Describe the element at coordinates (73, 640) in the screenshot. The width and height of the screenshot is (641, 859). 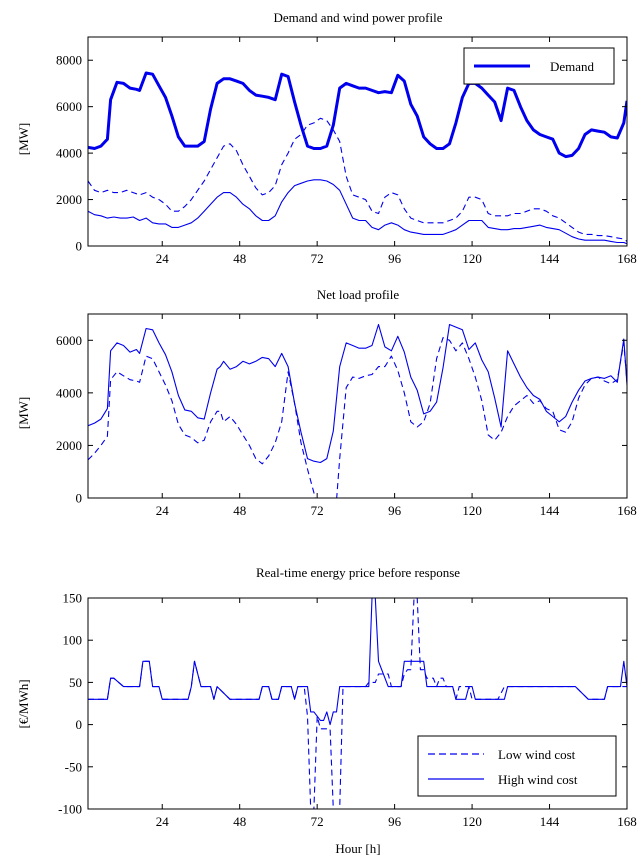
I see `y-tick-label: 100` at that location.